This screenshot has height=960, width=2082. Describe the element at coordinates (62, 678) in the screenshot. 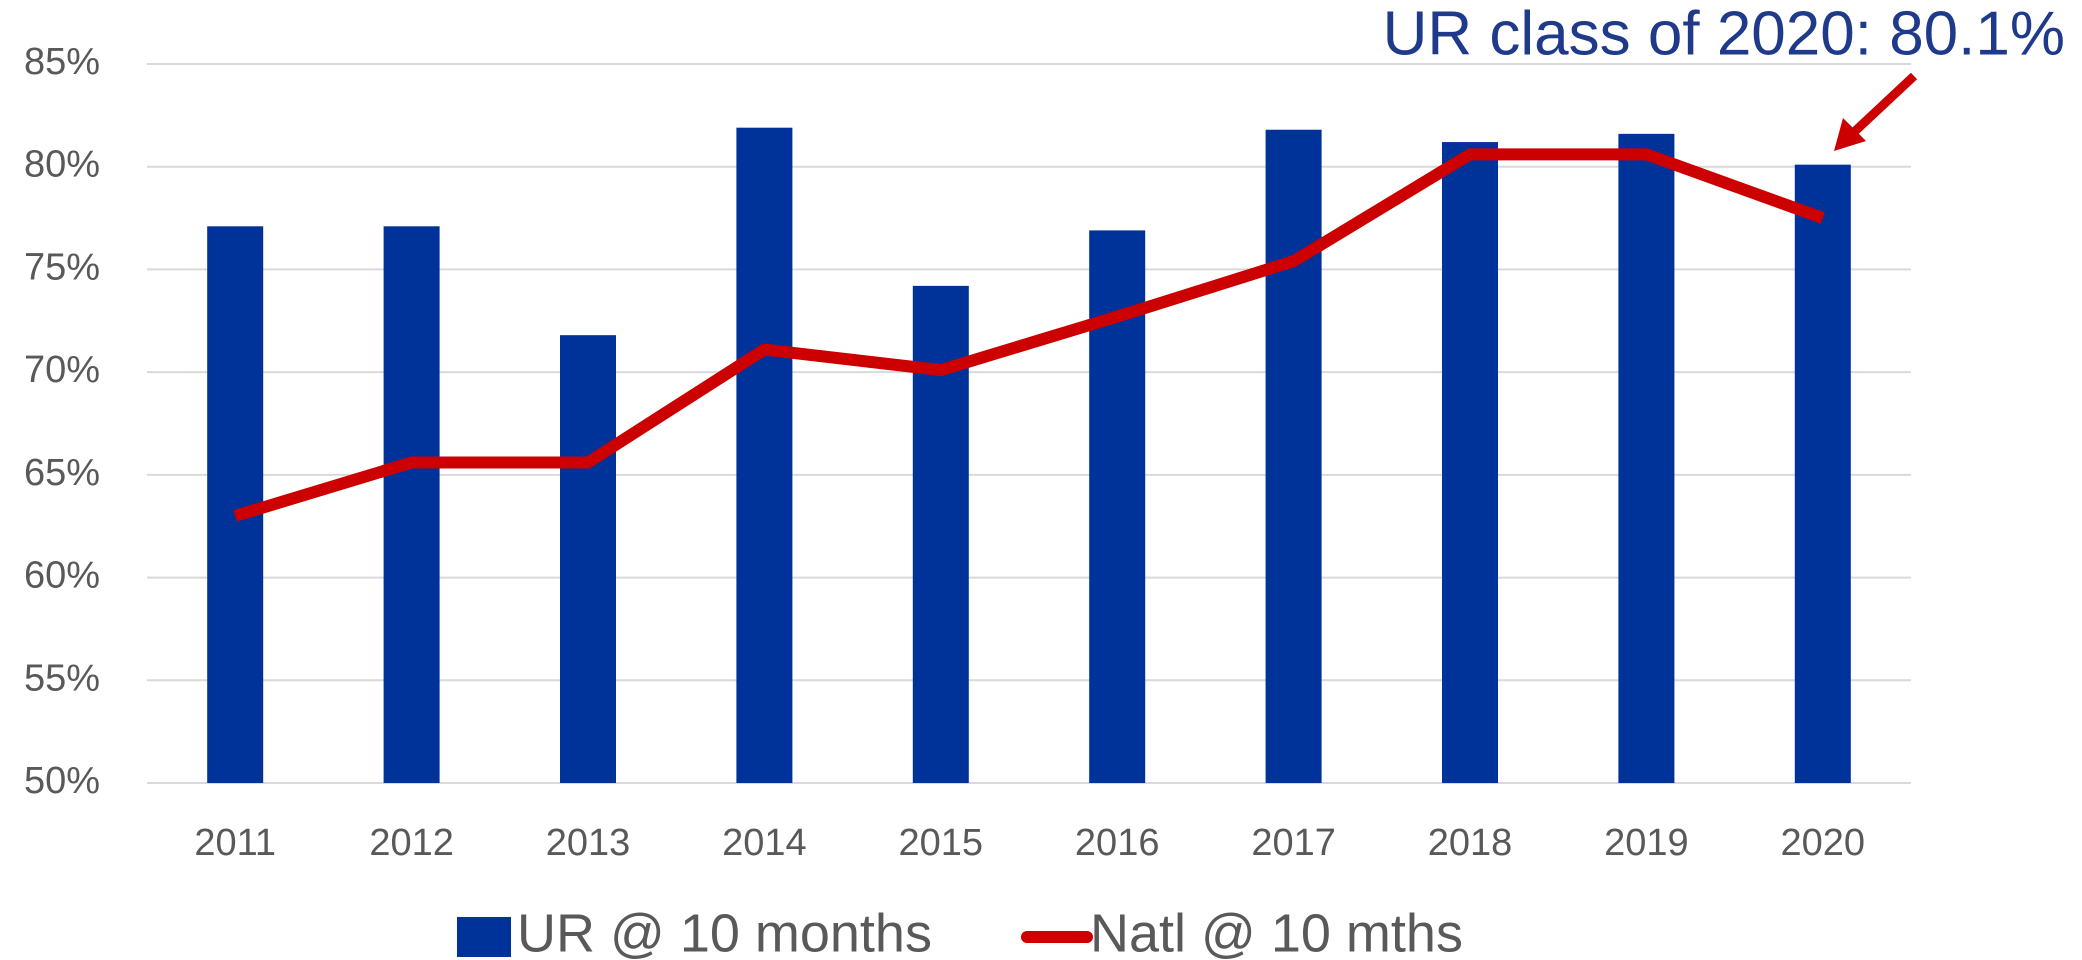

I see `y-tick-label: 55%` at that location.